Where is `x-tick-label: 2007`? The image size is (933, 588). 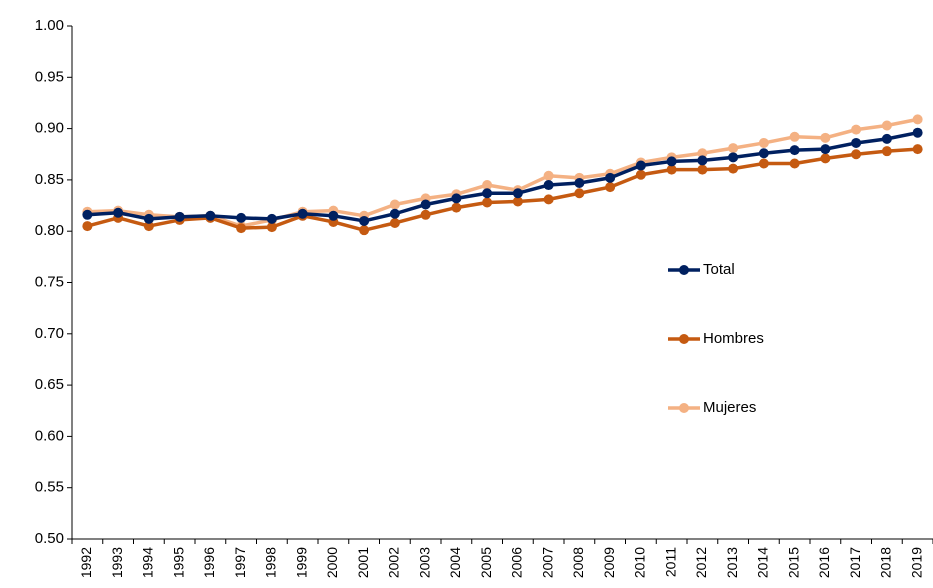
x-tick-label: 2007 is located at coordinates (547, 562).